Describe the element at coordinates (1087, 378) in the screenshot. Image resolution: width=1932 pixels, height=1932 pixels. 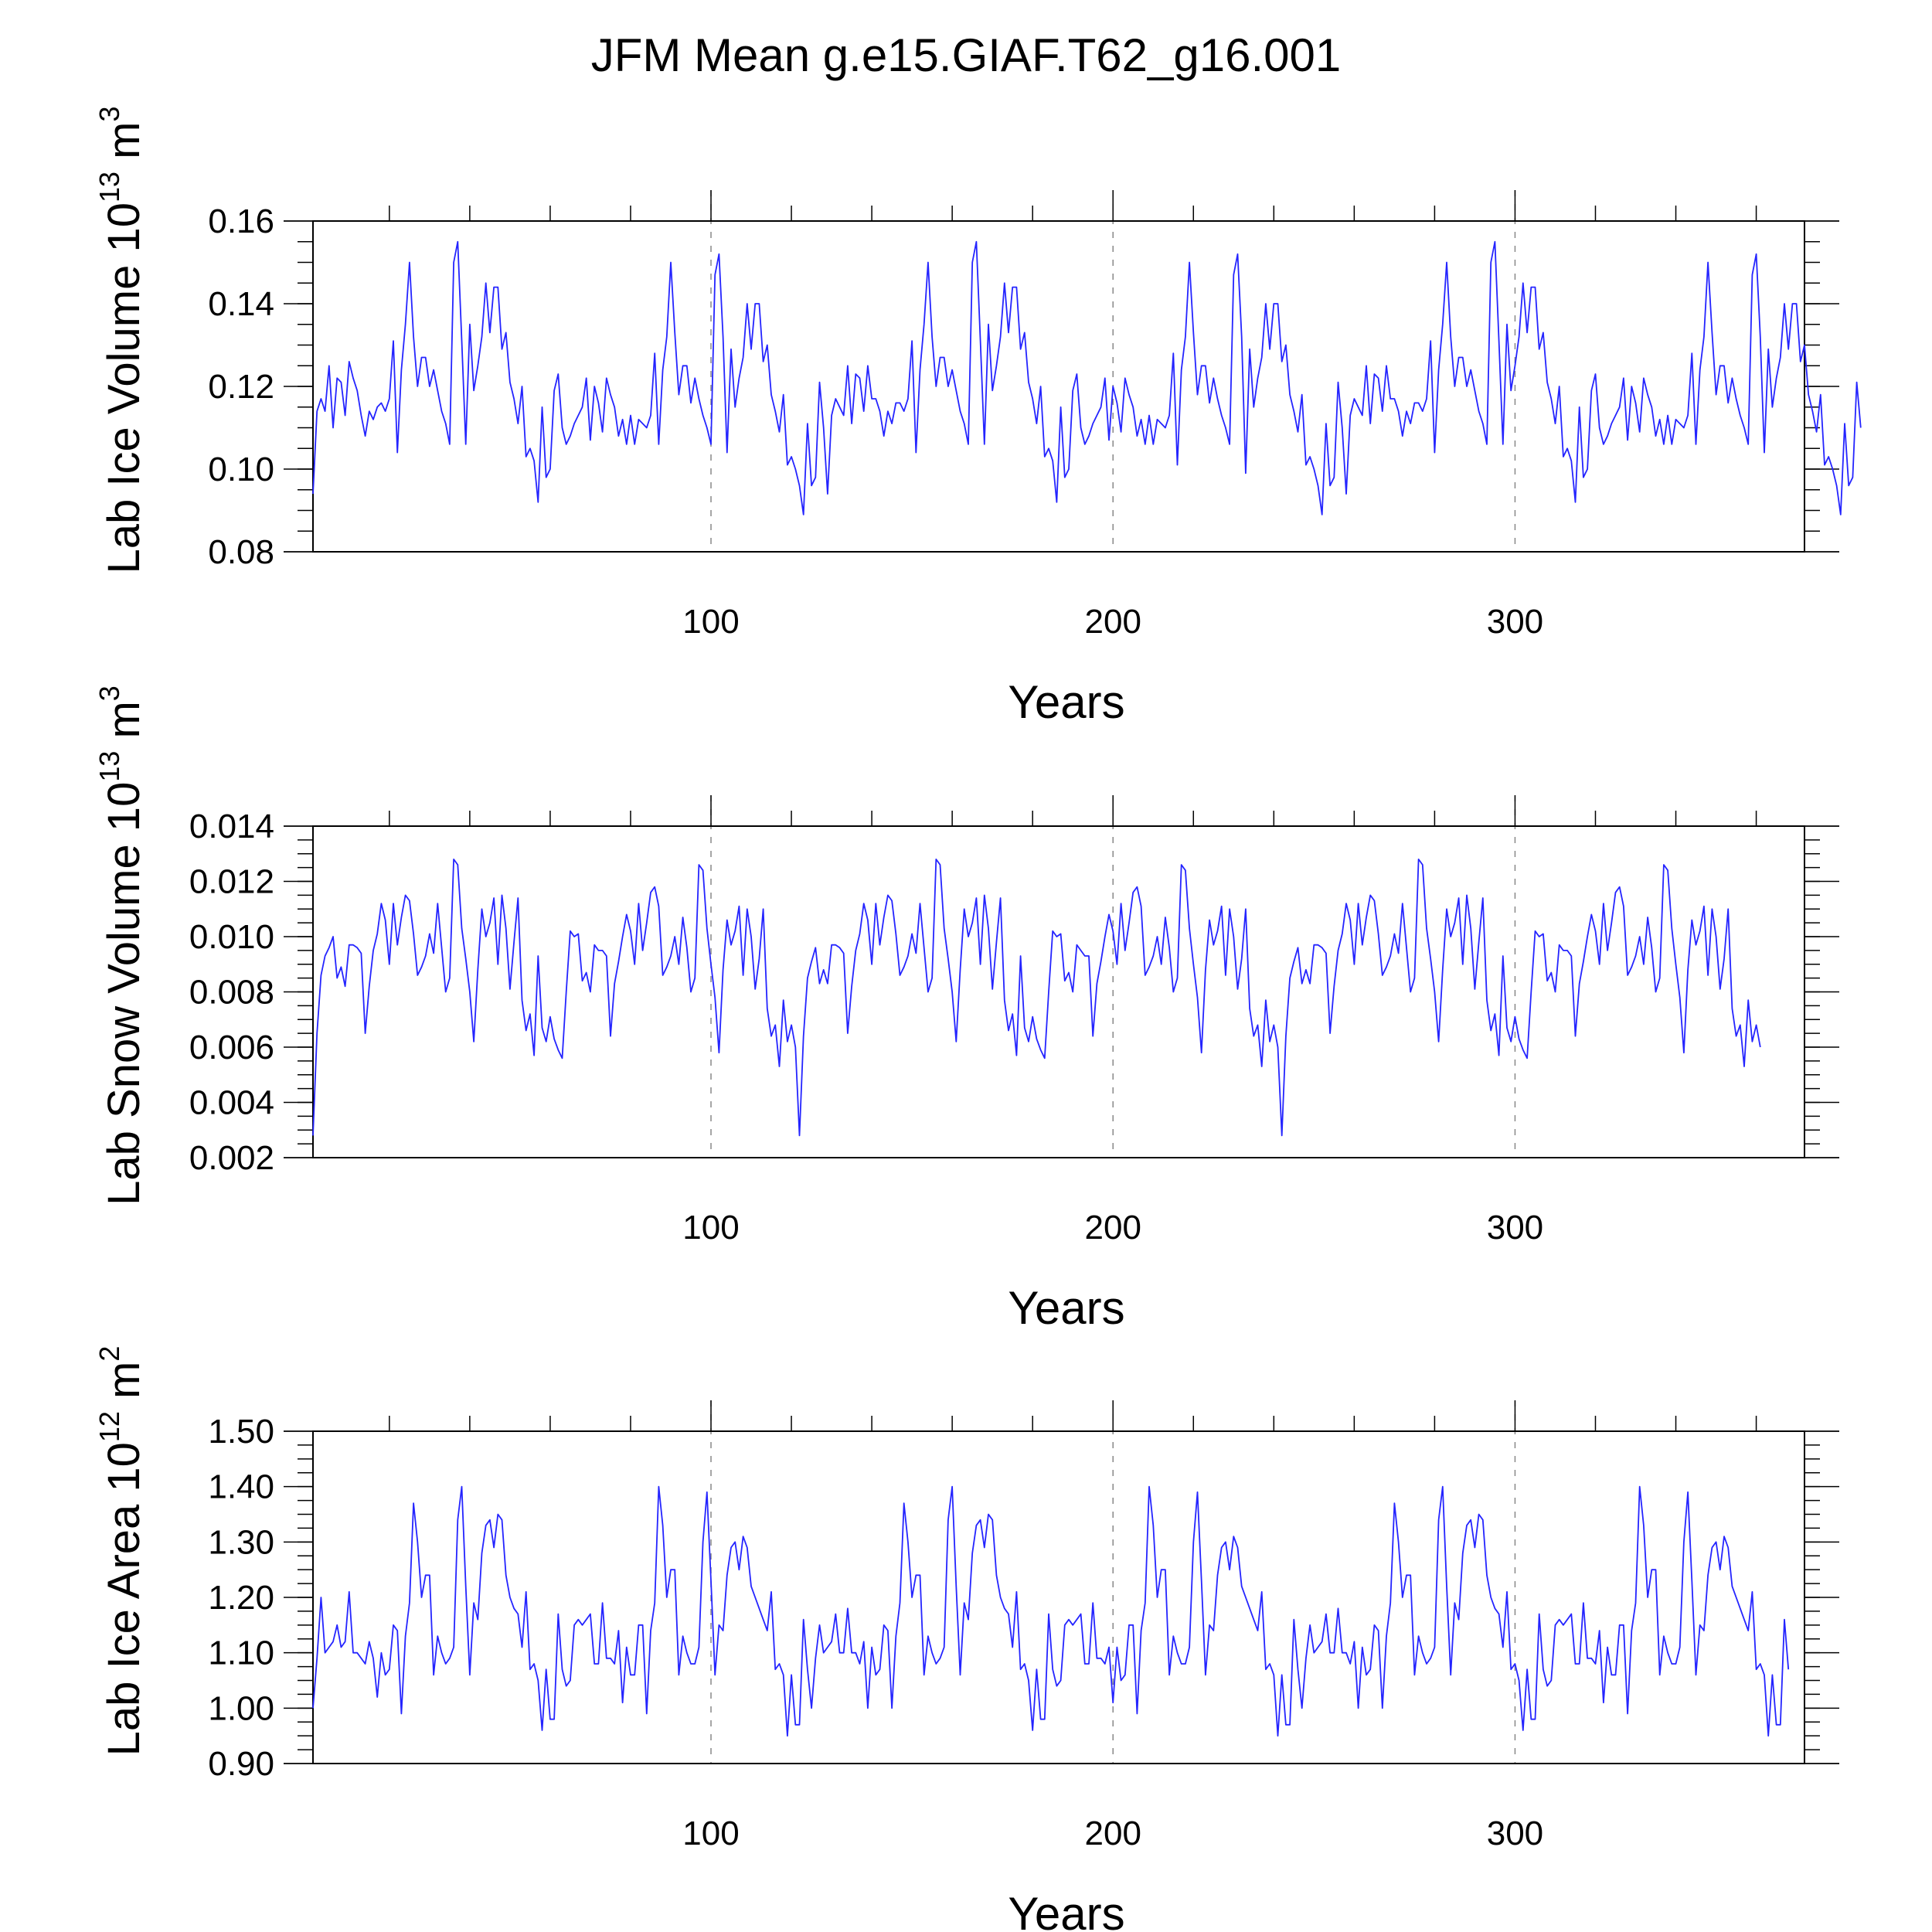
I see `series-line-lab-ice-volume` at that location.